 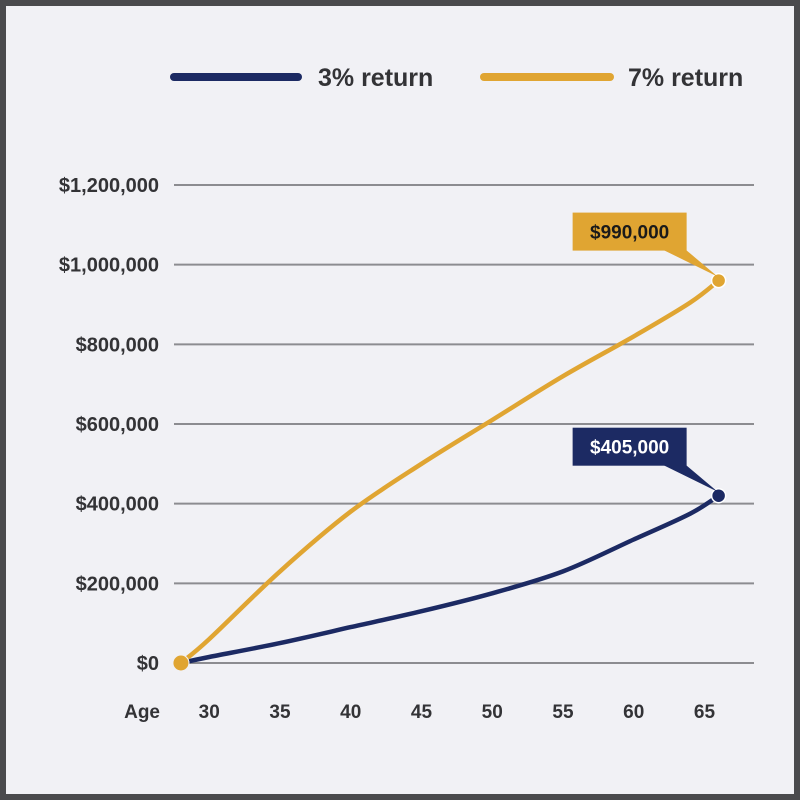 I want to click on legend-label-1: 3% return, so click(x=375, y=78).